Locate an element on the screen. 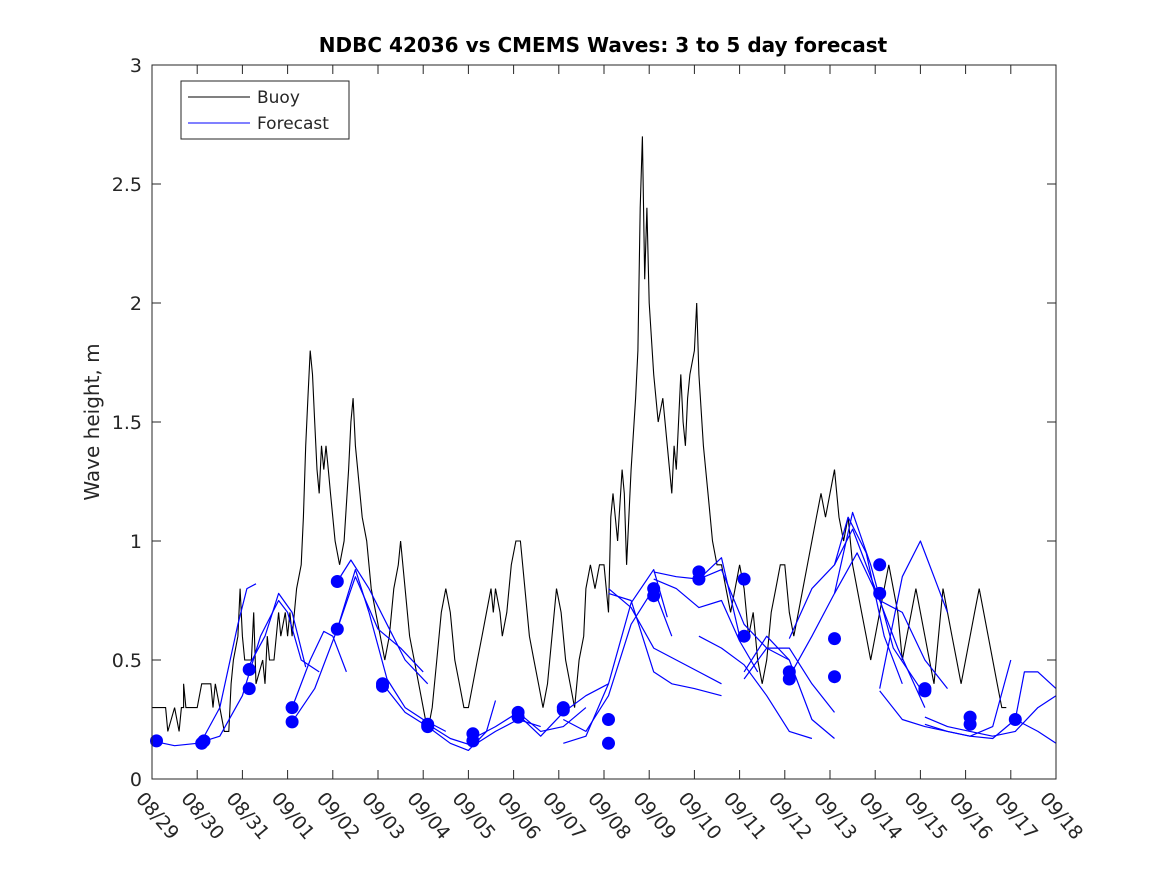  y-axis-label: Wave height, m is located at coordinates (92, 421).